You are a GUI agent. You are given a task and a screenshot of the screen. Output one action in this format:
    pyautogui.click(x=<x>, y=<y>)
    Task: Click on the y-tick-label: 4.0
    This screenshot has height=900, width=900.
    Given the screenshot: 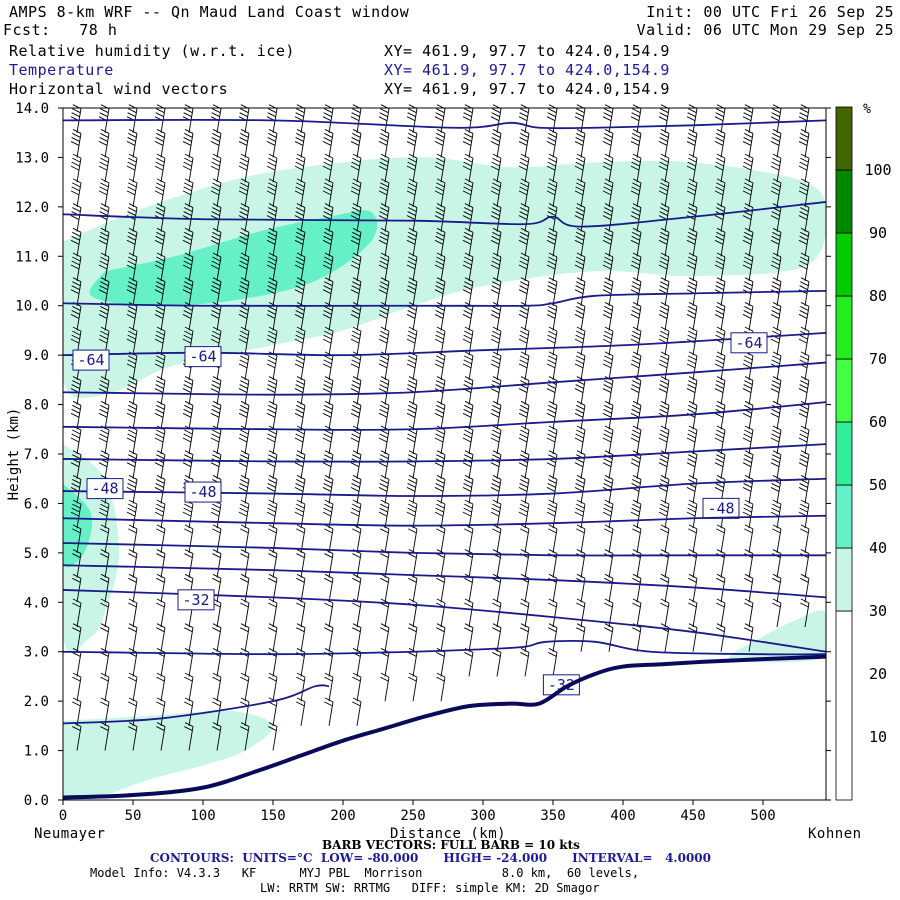 What is the action you would take?
    pyautogui.click(x=36, y=603)
    